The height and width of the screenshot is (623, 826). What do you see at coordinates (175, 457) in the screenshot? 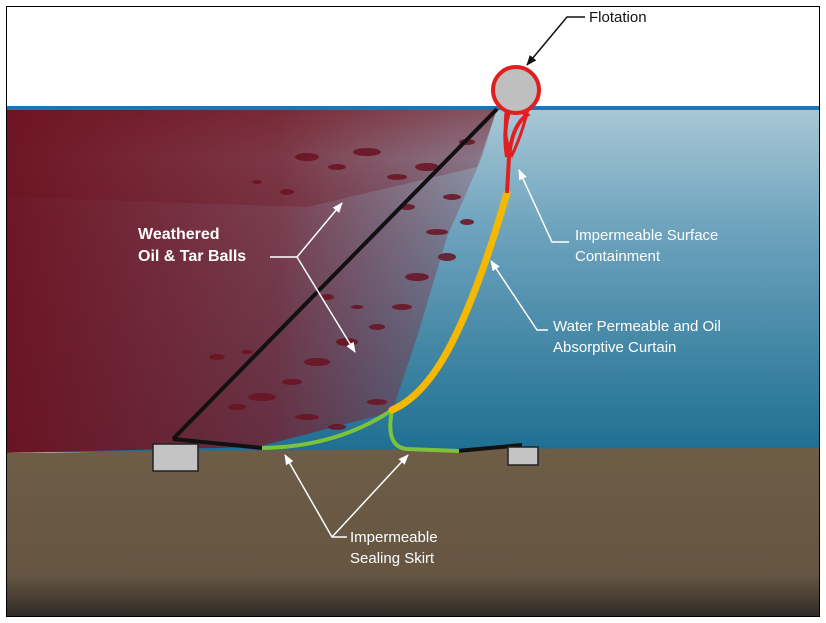
I see `anchor-left` at bounding box center [175, 457].